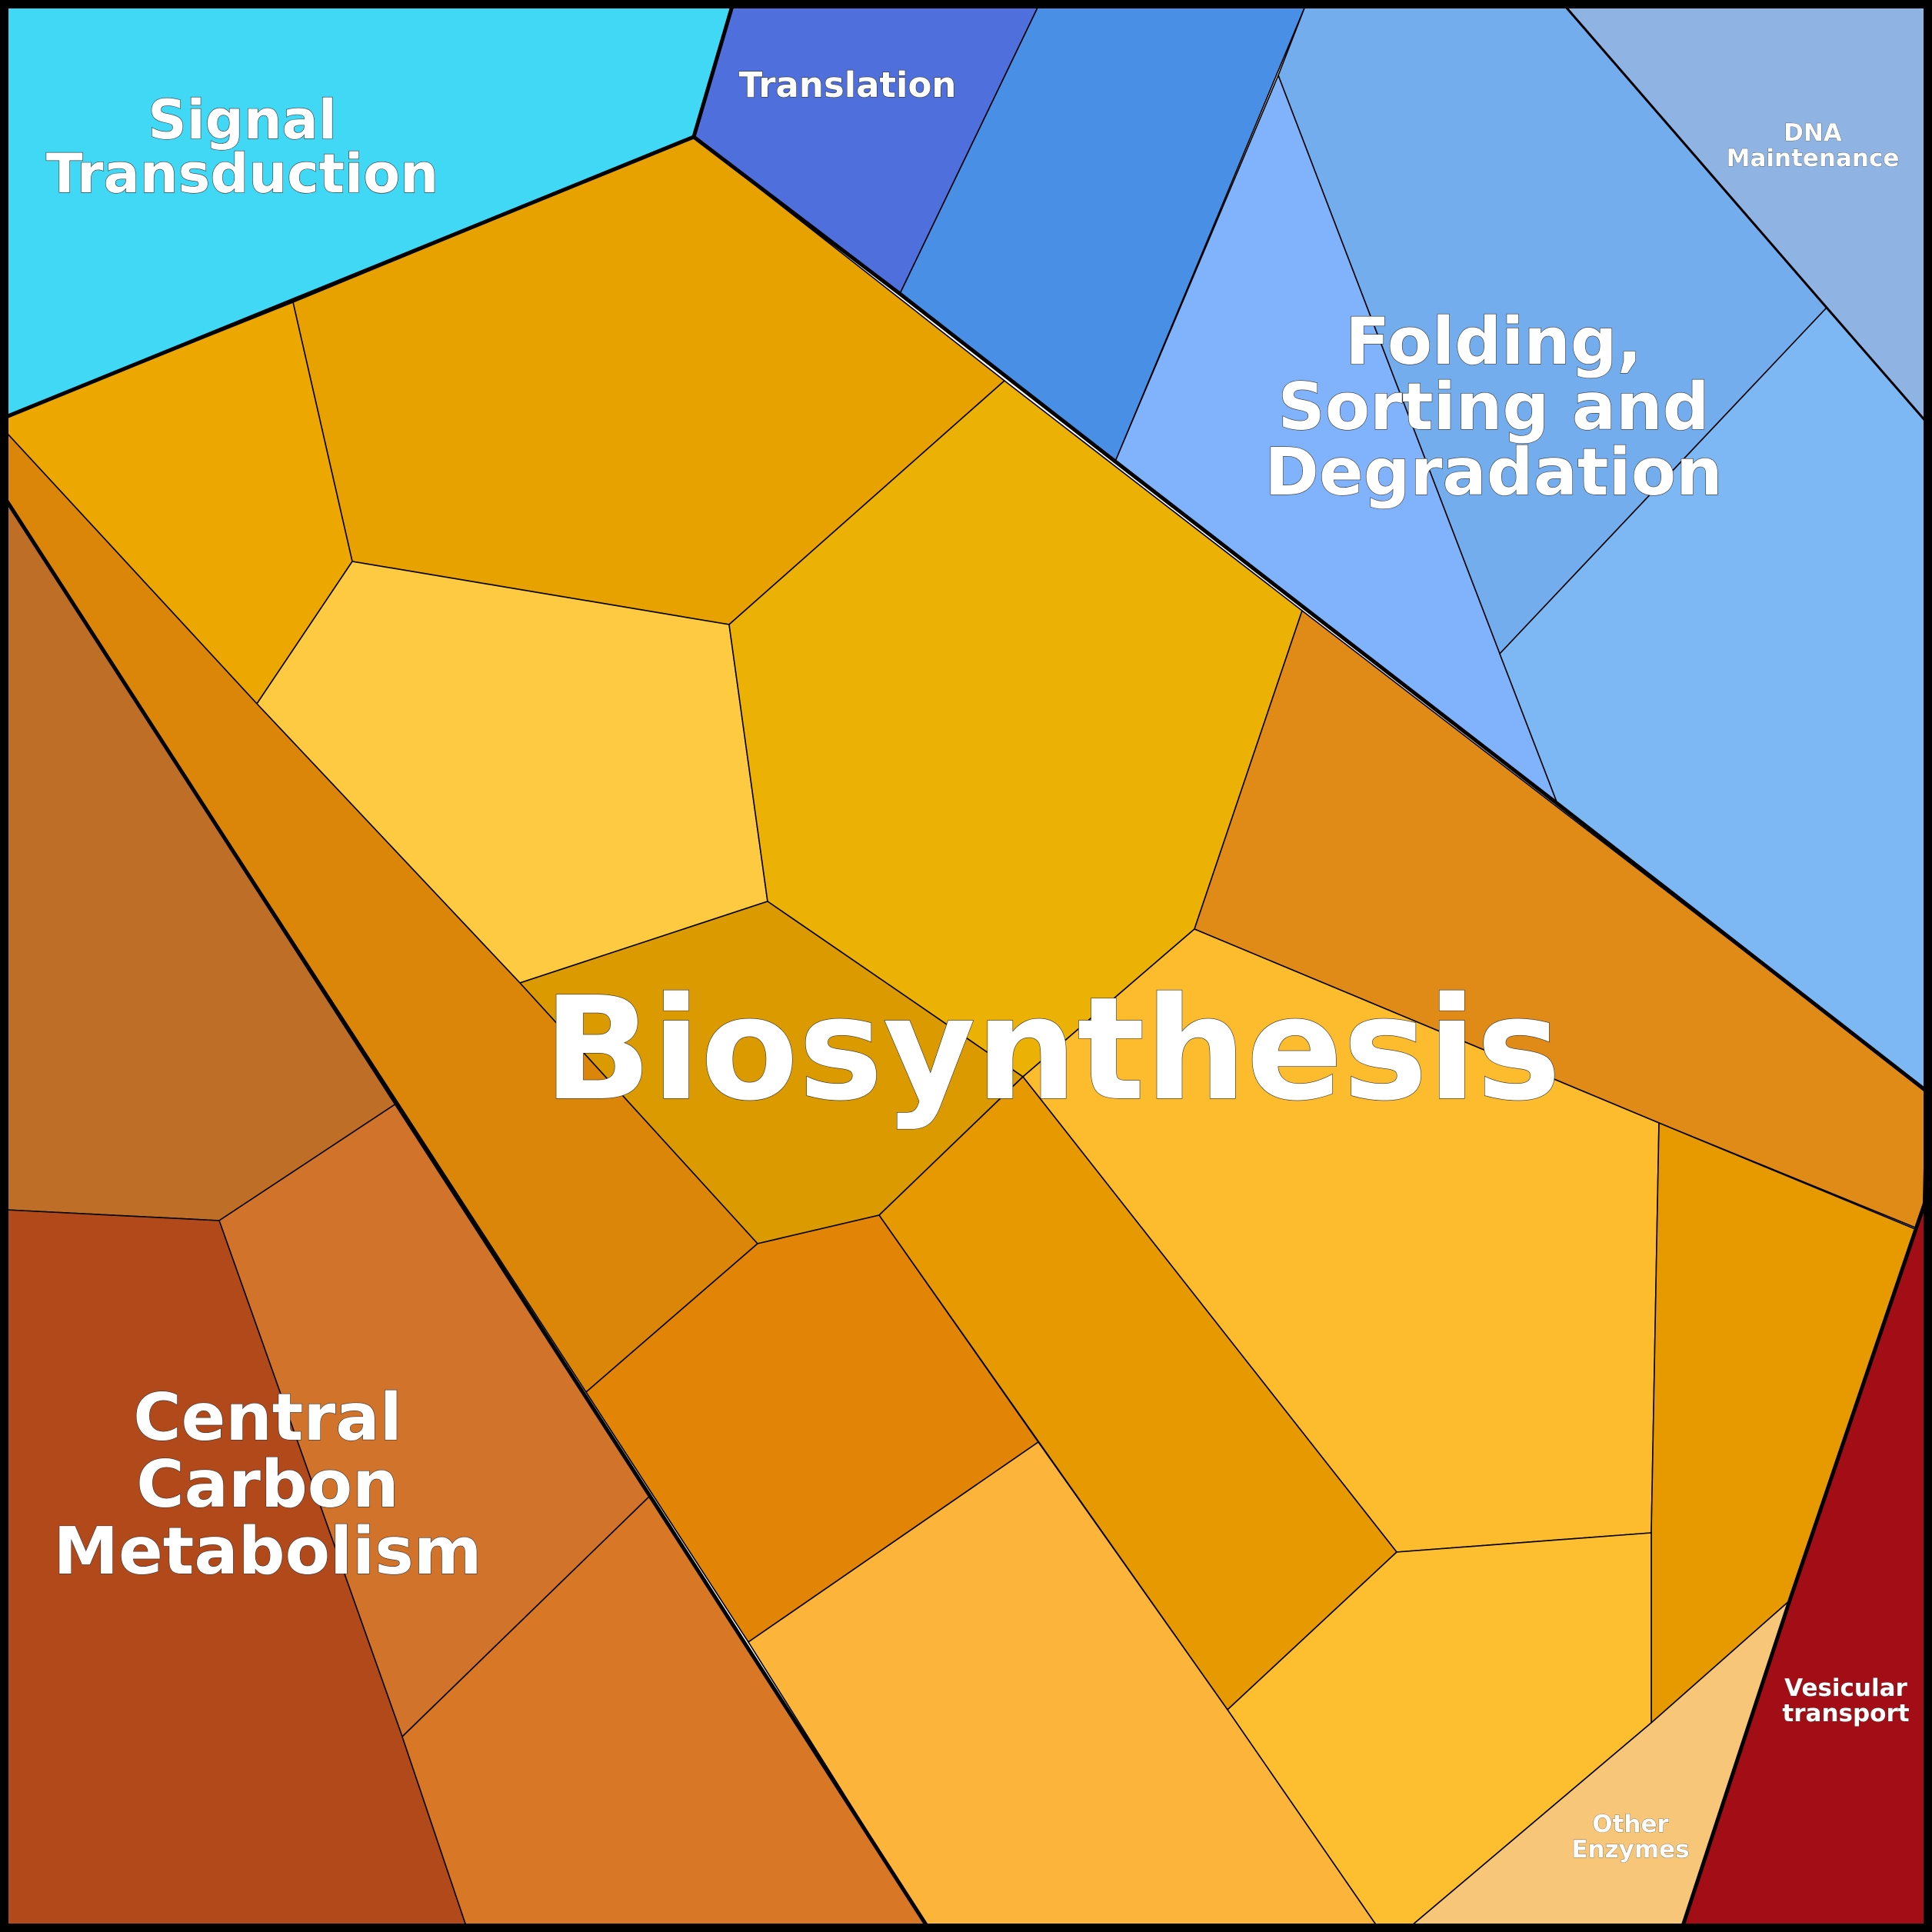 This screenshot has width=1932, height=1932. What do you see at coordinates (848, 85) in the screenshot?
I see `translation-label: Translation` at bounding box center [848, 85].